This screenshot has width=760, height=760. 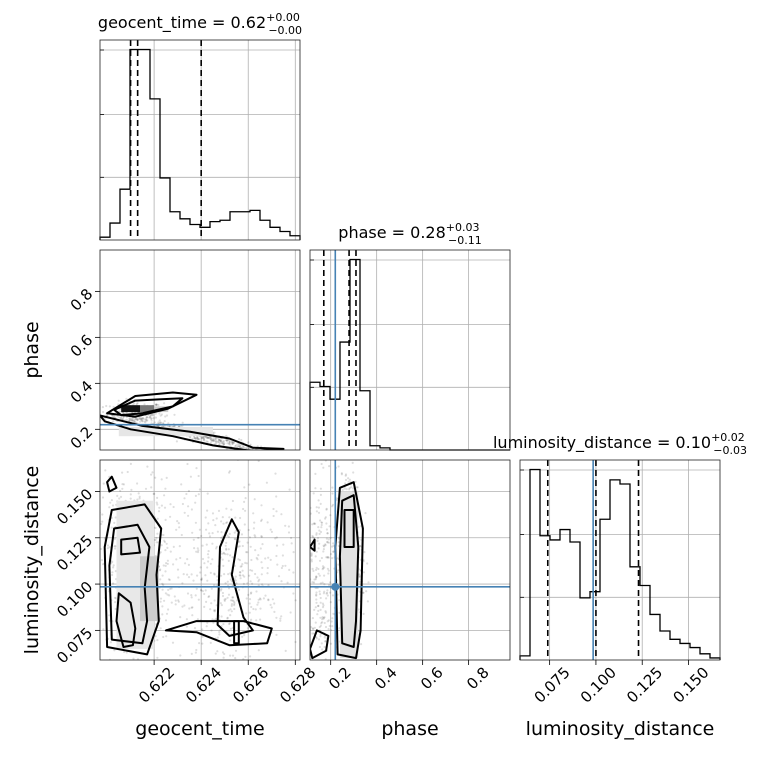 What do you see at coordinates (409, 729) in the screenshot?
I see `x-axis-label-phase: phase` at bounding box center [409, 729].